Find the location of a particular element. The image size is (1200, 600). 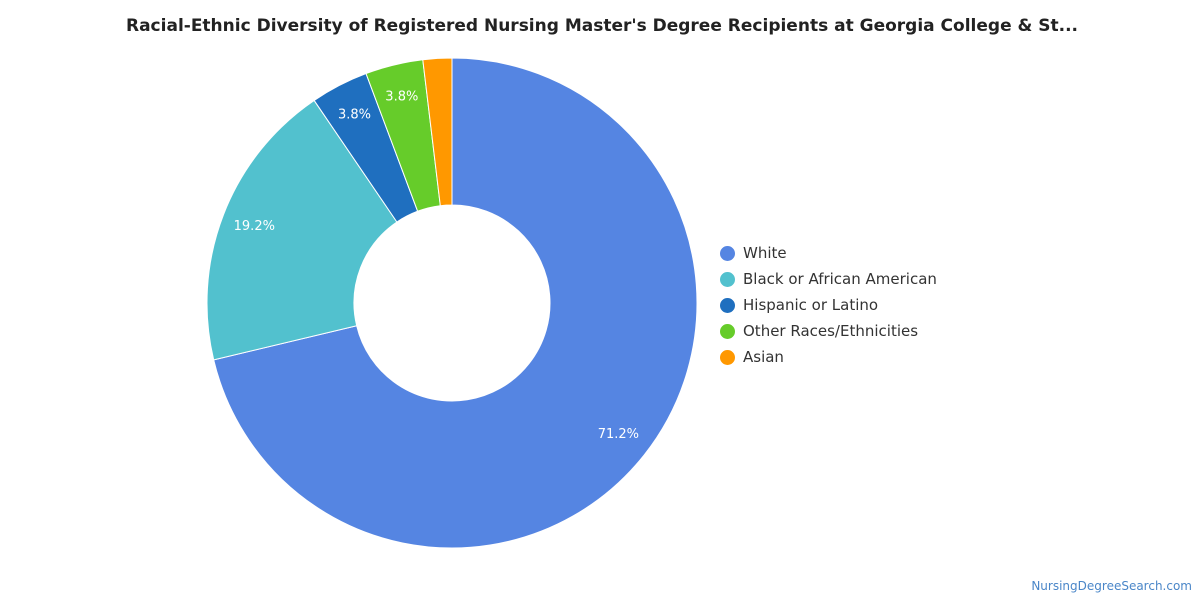

legend-label: Black or African American is located at coordinates (840, 279).